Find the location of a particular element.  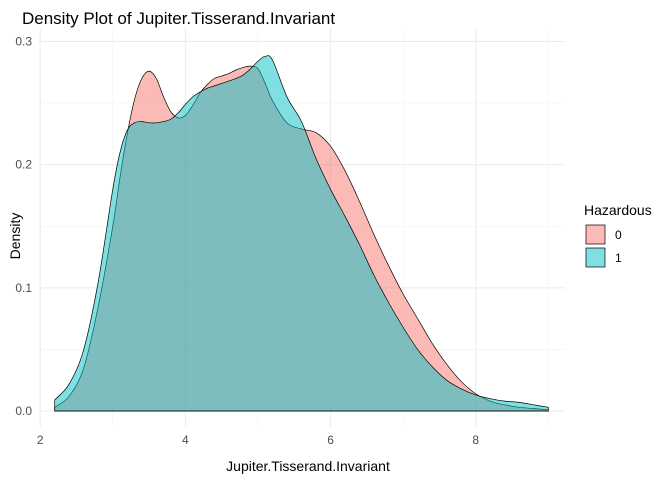

legend-title: Hazardous is located at coordinates (618, 210).